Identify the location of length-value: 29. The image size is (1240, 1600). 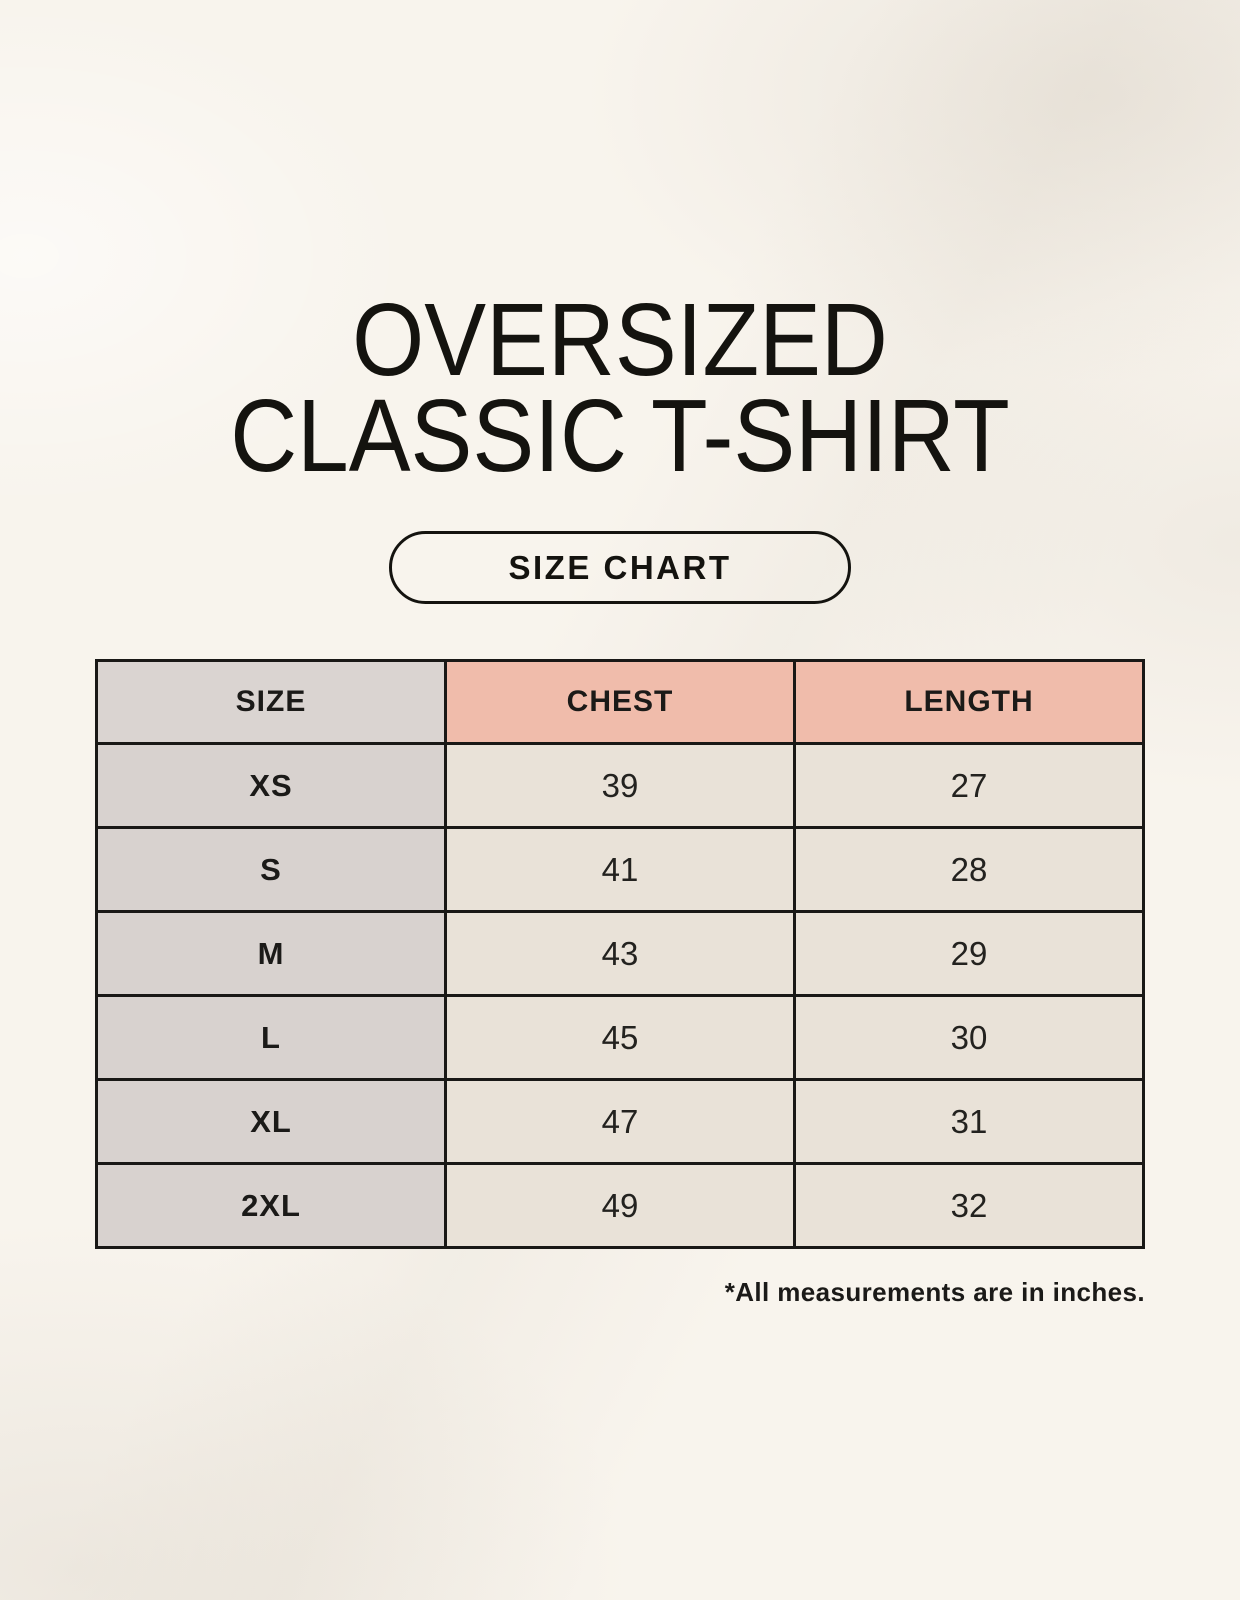
(969, 953).